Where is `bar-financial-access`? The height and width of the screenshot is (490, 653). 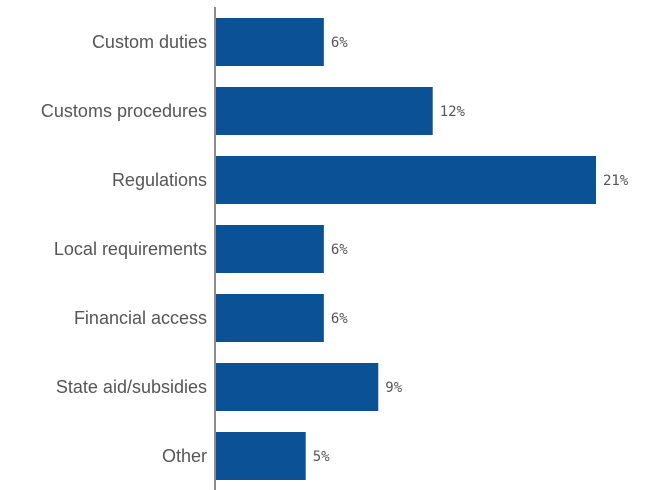
bar-financial-access is located at coordinates (269, 318).